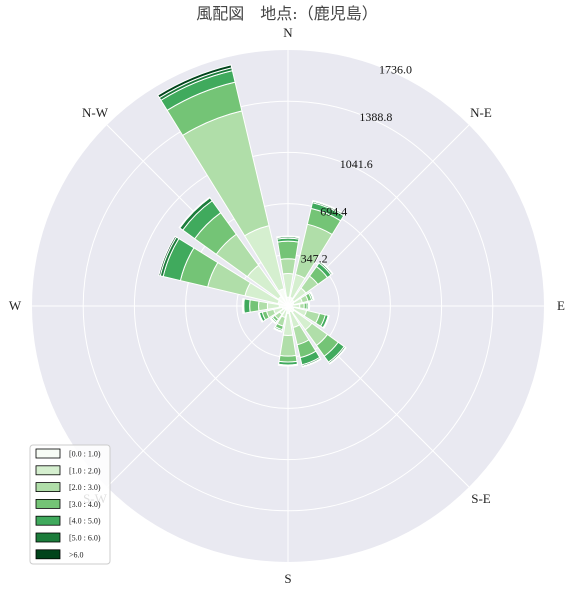  What do you see at coordinates (85, 470) in the screenshot?
I see `legend-label-1: [1.0 : 2.0)` at bounding box center [85, 470].